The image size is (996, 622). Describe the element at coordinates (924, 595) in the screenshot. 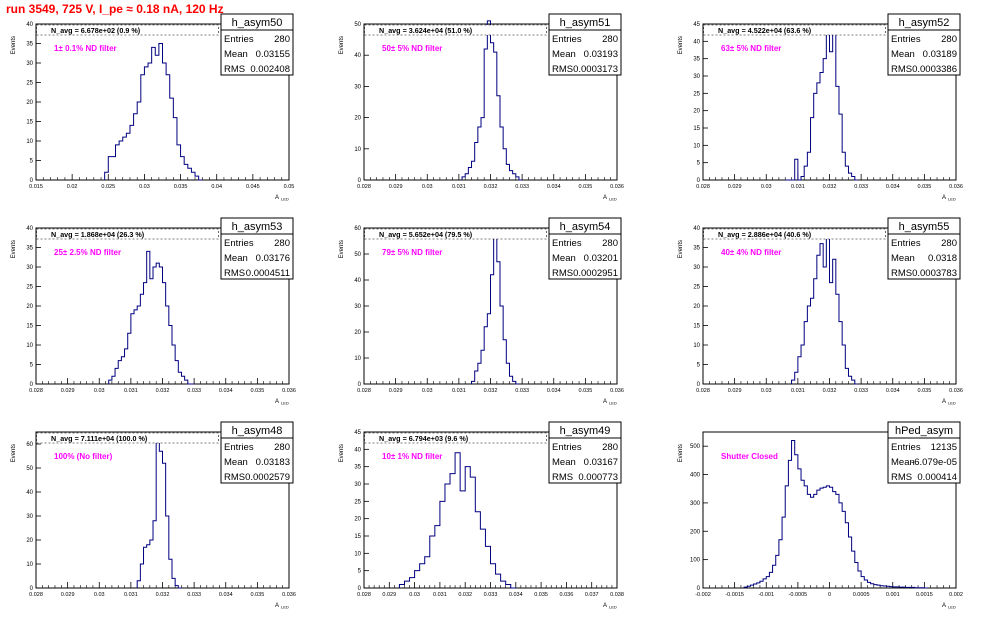

I see `x-tick-label: 0.0015` at that location.